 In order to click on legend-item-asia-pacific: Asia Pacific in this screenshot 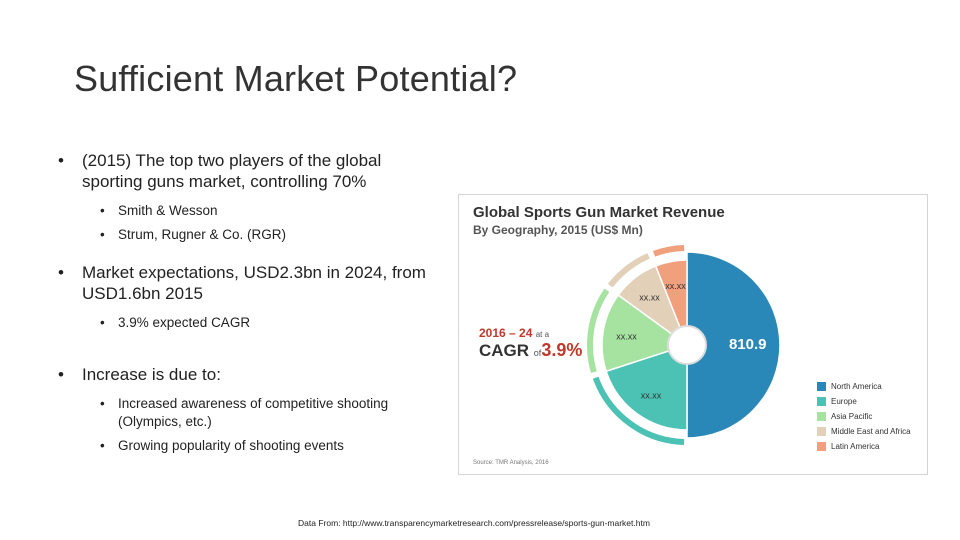, I will do `click(864, 416)`.